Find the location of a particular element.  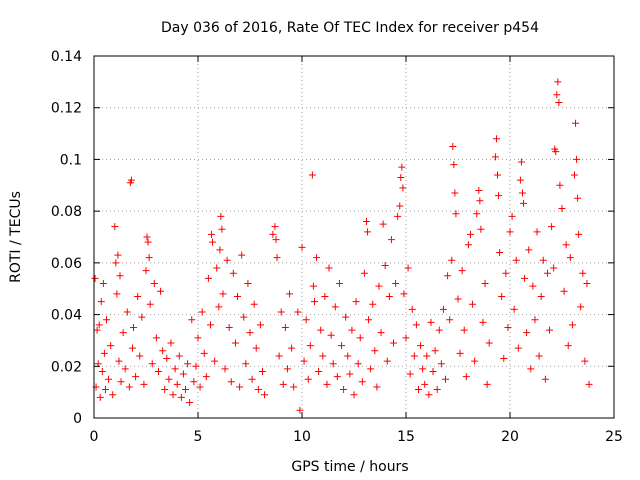

x-tick-label: 25 is located at coordinates (614, 437).